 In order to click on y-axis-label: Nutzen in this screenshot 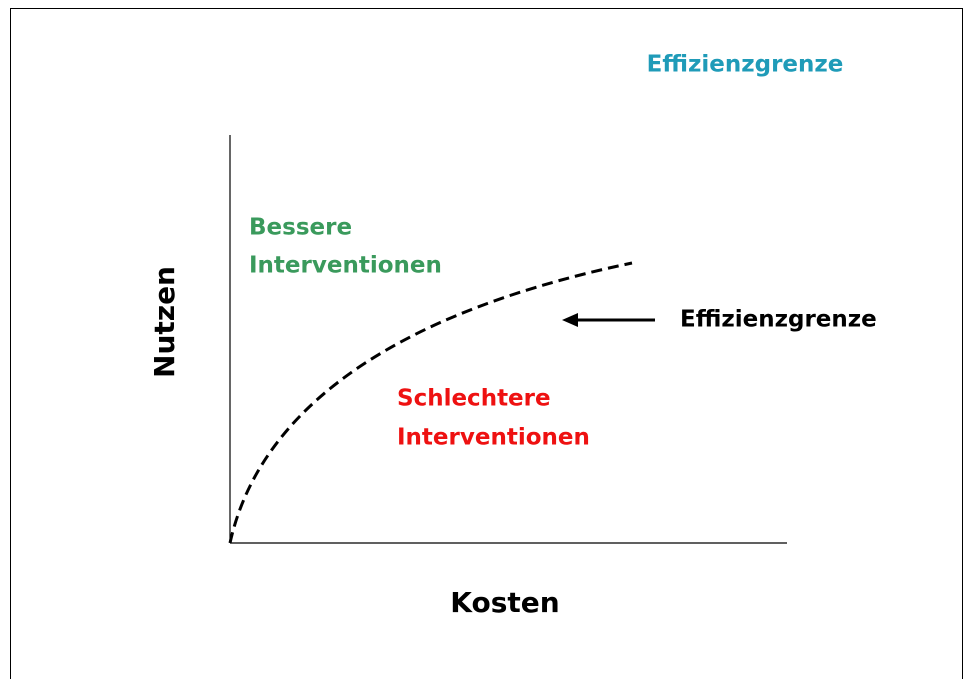, I will do `click(164, 322)`.